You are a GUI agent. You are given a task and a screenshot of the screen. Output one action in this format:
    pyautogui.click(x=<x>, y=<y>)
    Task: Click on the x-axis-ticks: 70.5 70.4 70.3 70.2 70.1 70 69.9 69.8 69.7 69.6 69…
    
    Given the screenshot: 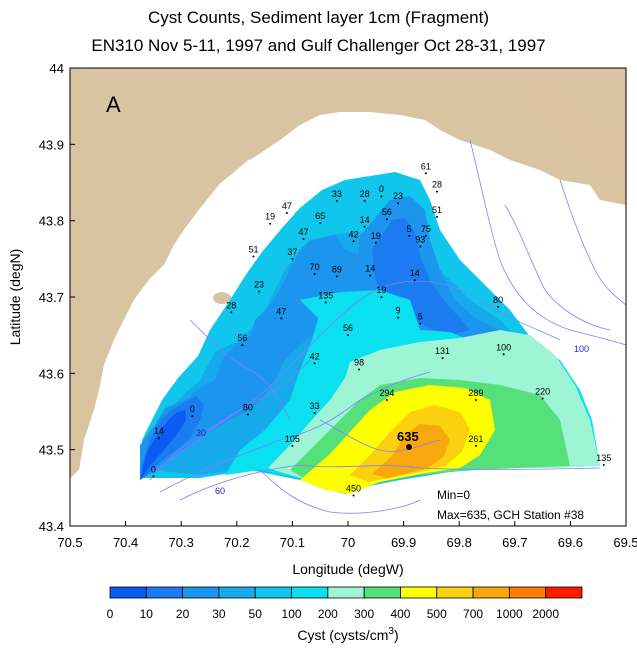 What is the action you would take?
    pyautogui.click(x=347, y=535)
    